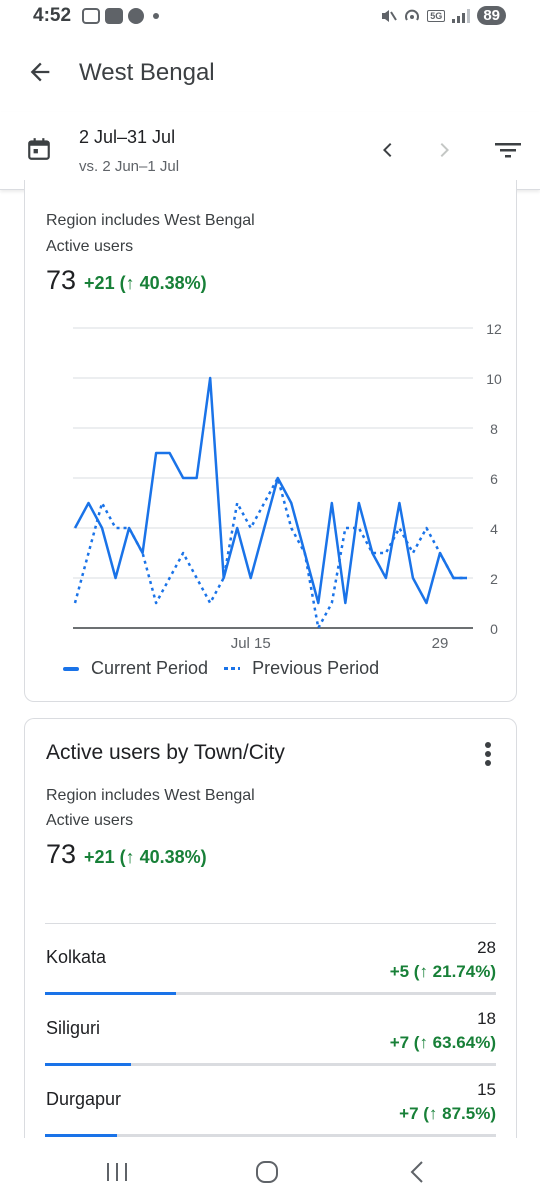 The width and height of the screenshot is (540, 1204). Describe the element at coordinates (270, 1101) in the screenshot. I see `city-row: Durgapur 15 +7 (↑ 87.5%)` at that location.